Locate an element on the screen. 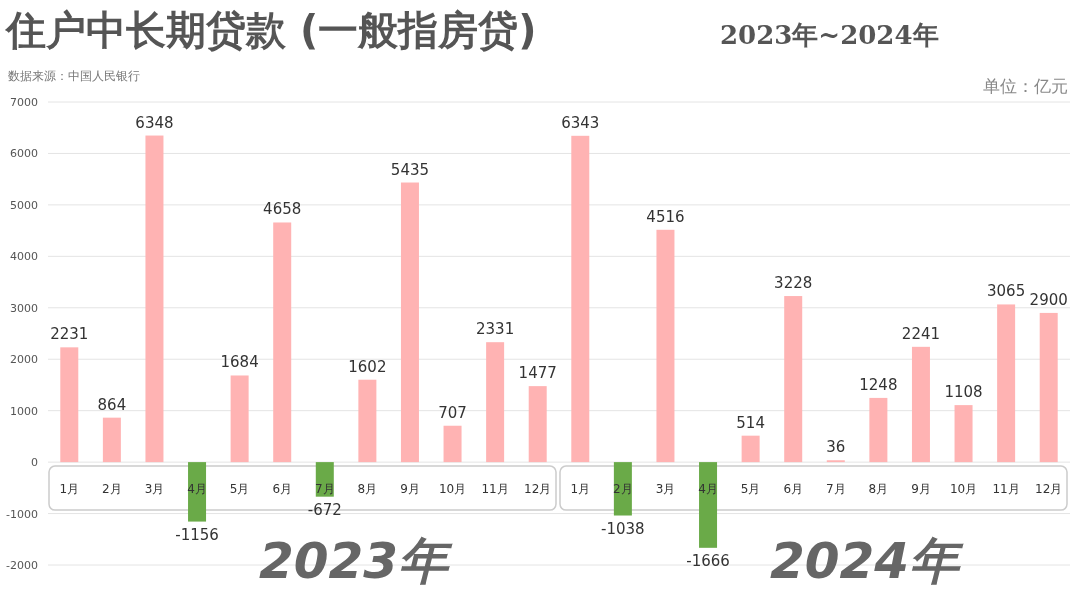  source-note: 数据来源：中国人民银行 is located at coordinates (74, 76).